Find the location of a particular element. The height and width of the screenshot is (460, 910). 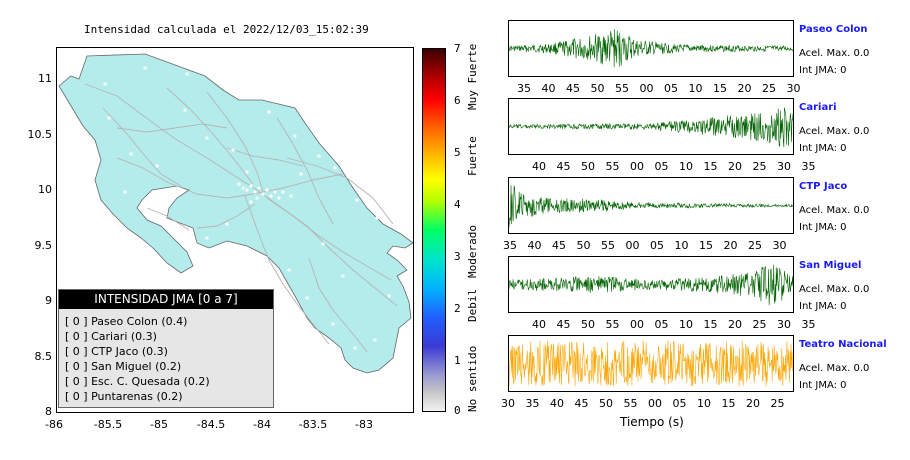

colorbar-tick-3: 3 is located at coordinates (457, 256).